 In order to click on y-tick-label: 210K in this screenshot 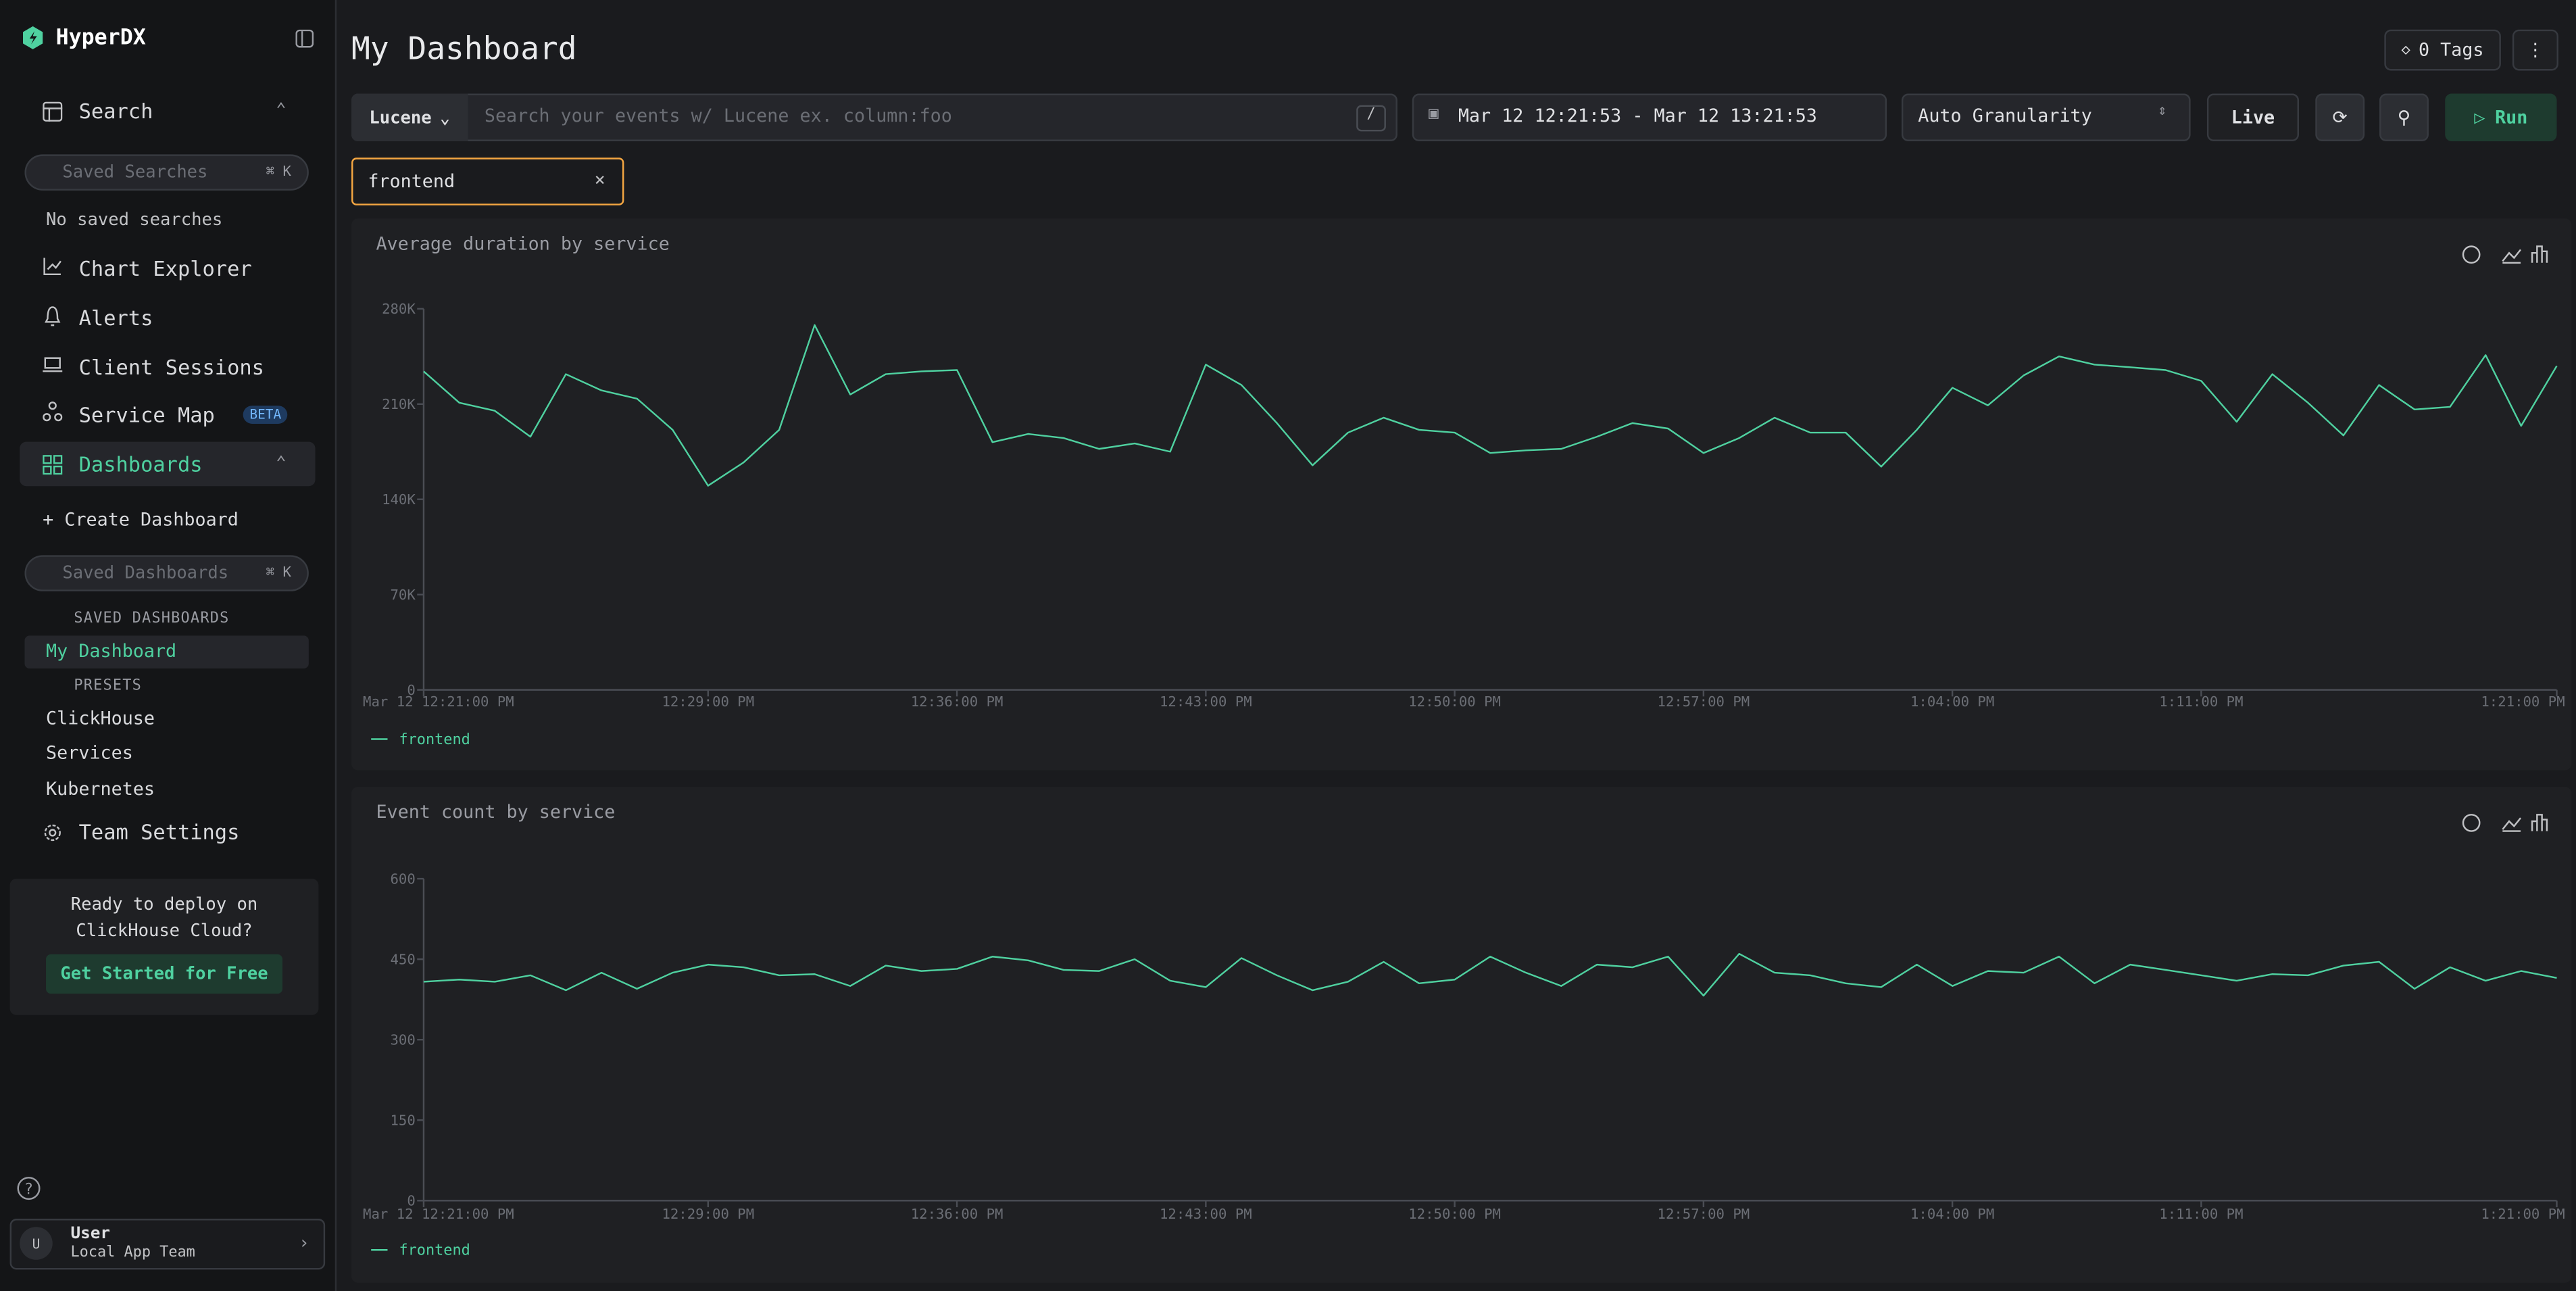, I will do `click(399, 404)`.